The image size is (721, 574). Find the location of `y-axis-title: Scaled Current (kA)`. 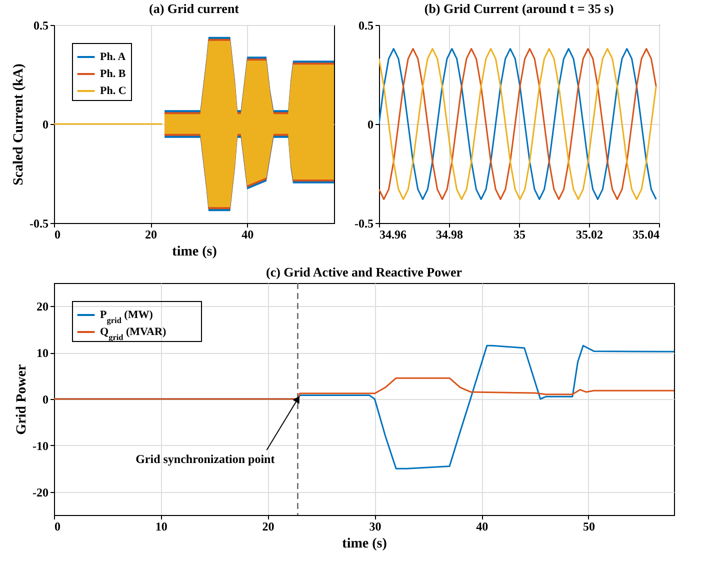

y-axis-title: Scaled Current (kA) is located at coordinates (19, 124).